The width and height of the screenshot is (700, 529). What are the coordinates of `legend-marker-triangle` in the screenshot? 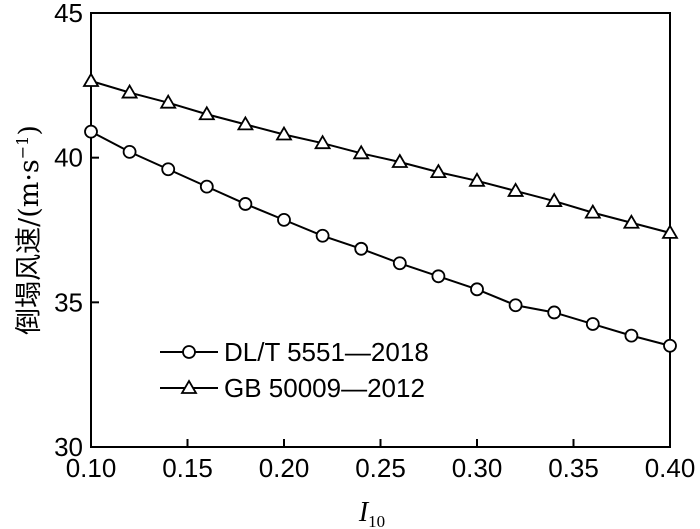 It's located at (189, 386).